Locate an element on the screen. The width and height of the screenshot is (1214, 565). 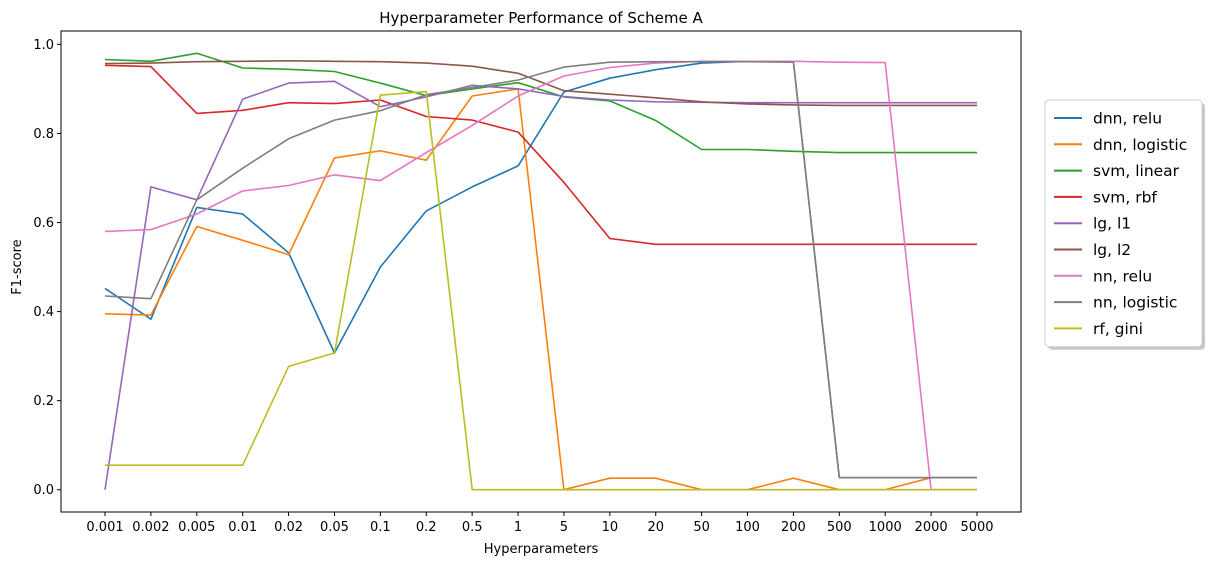
y-axis: 0.0 0.2 0.4 0.6 0.8 1.0 is located at coordinates (47, 268).